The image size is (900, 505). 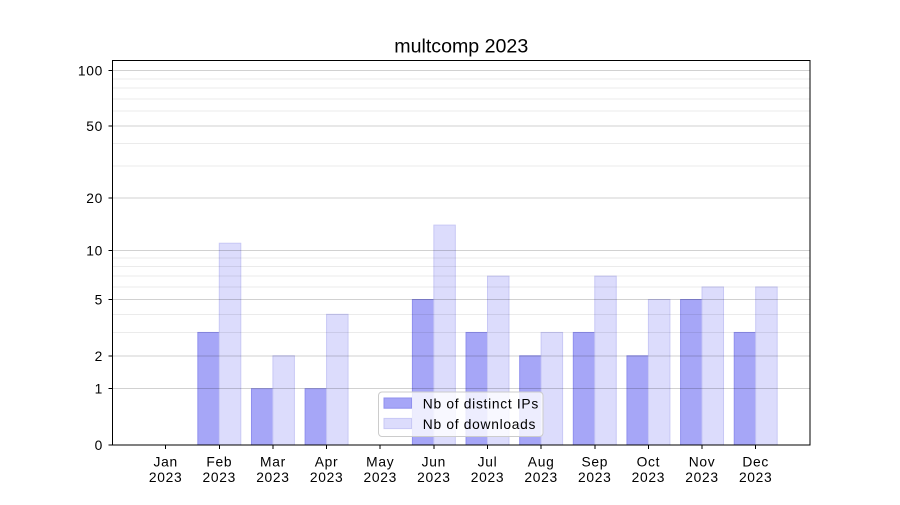 What do you see at coordinates (90, 70) in the screenshot?
I see `svg-text: 100` at bounding box center [90, 70].